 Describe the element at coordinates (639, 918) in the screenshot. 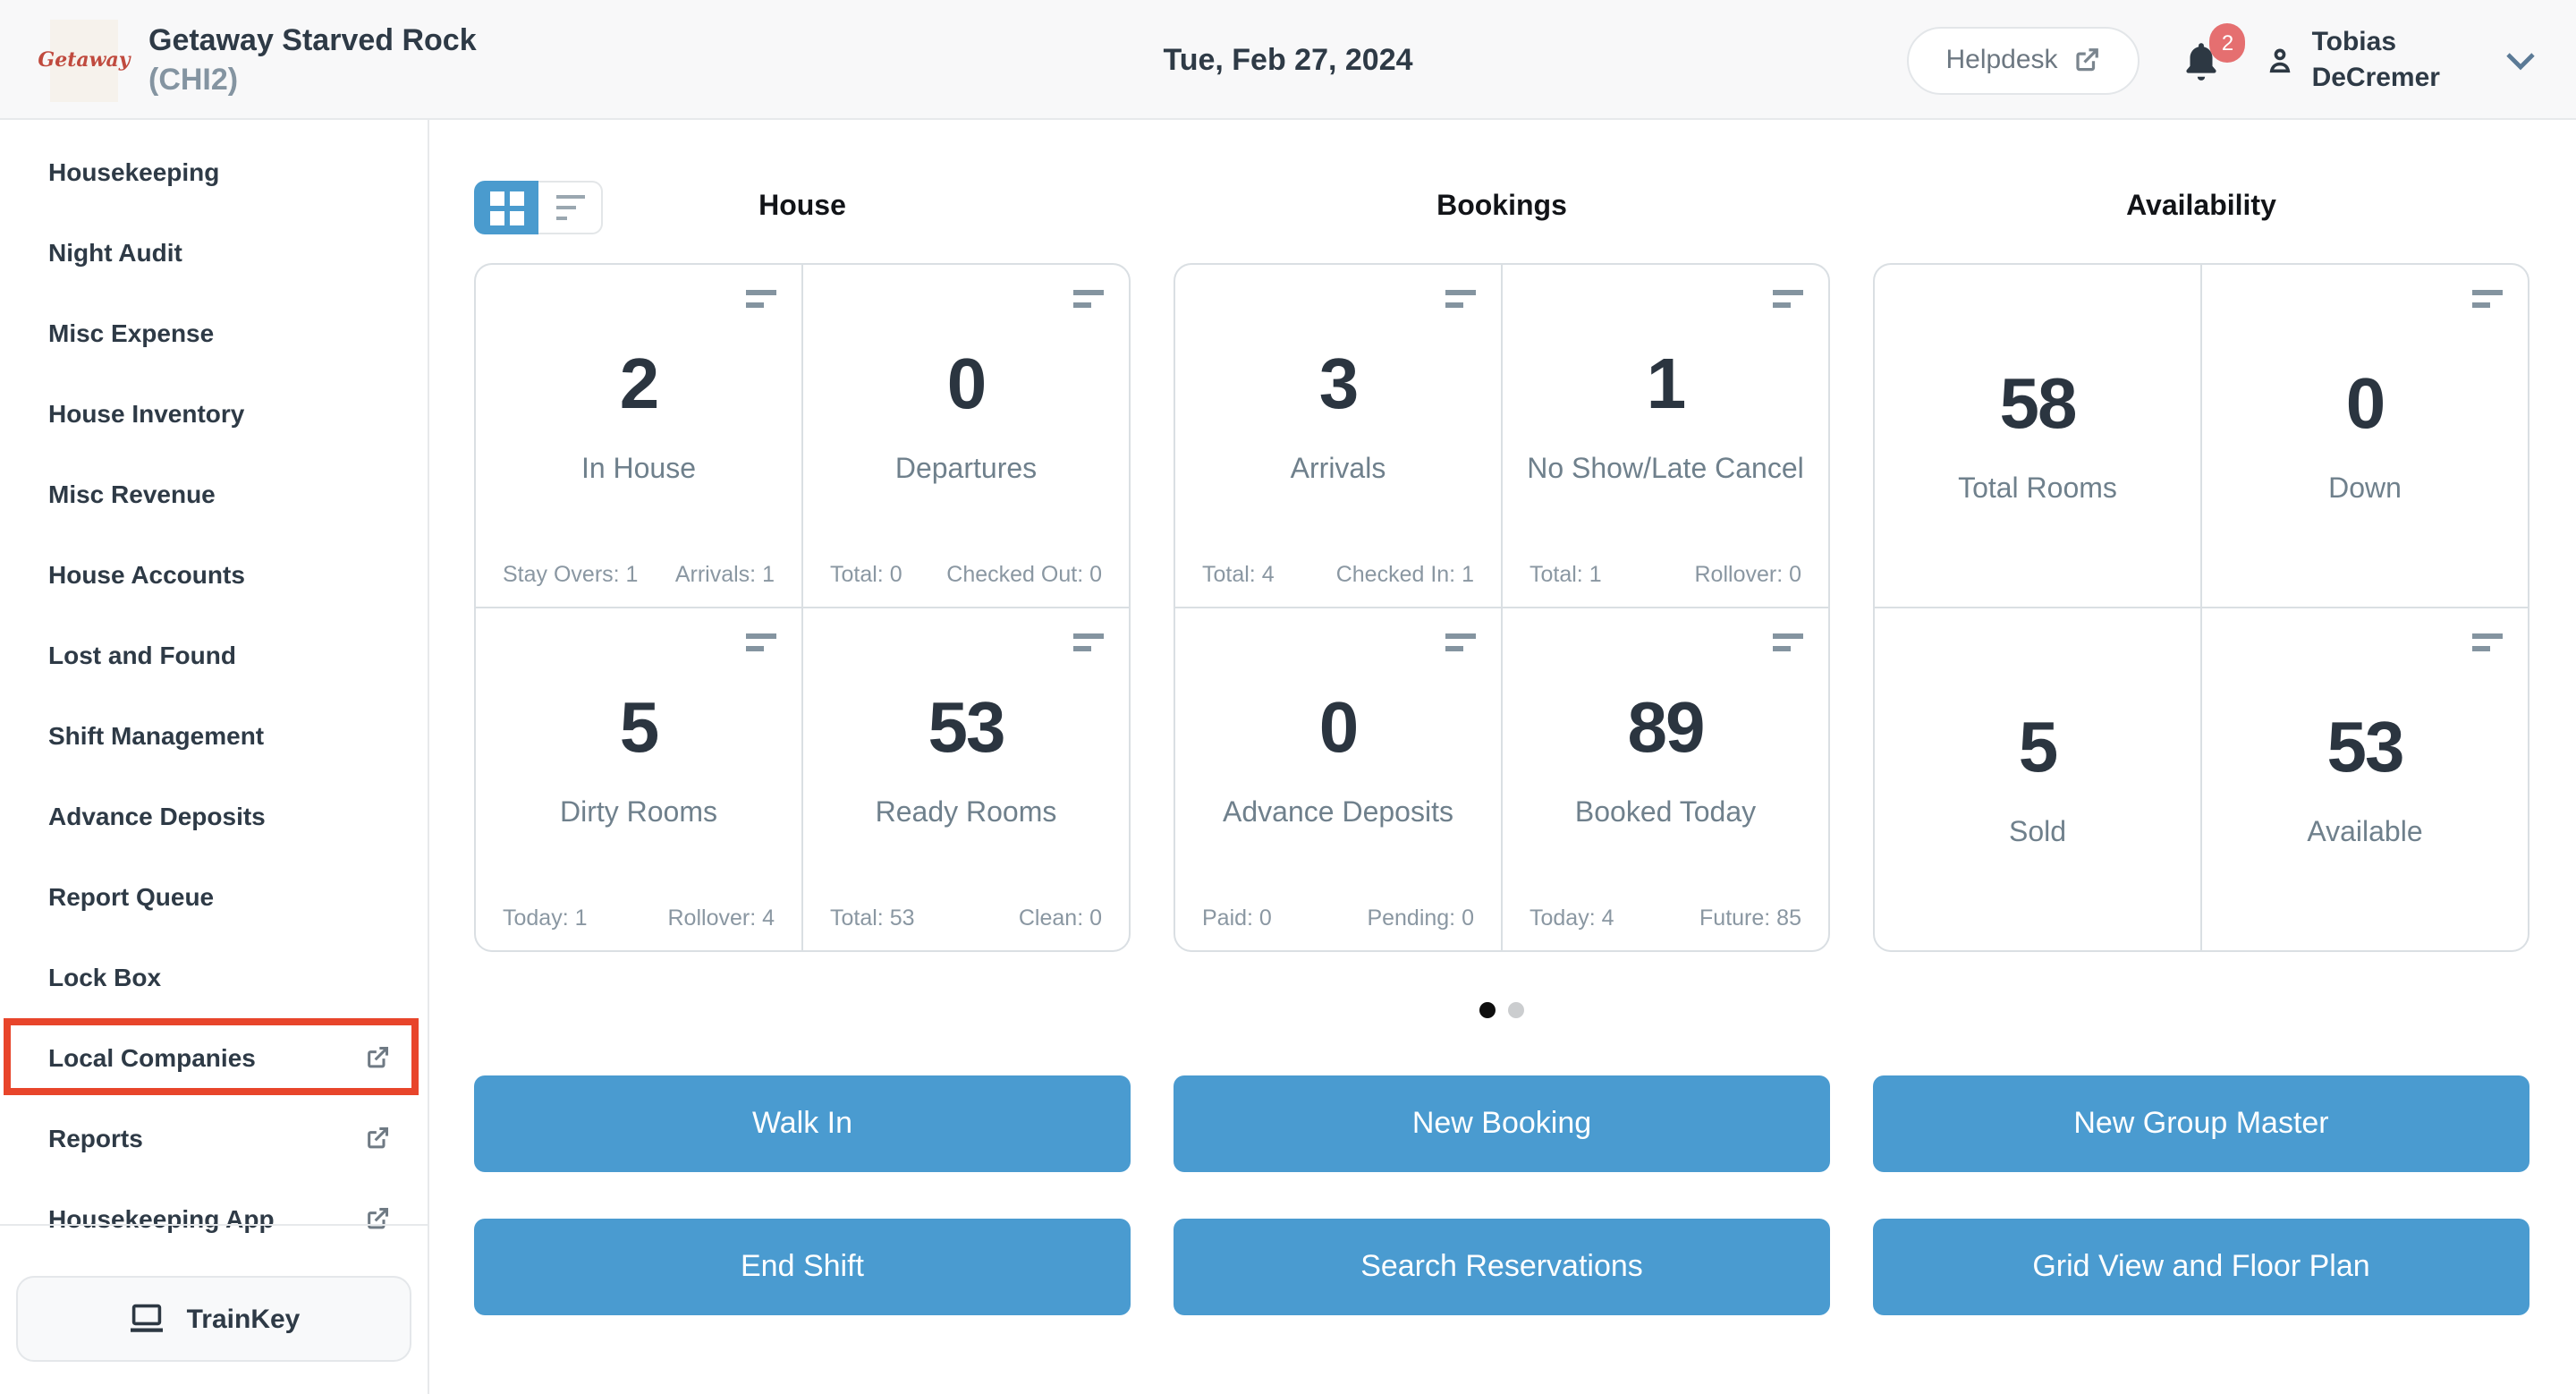

I see `stat-footer: Today: 1 Rollover: 4` at that location.